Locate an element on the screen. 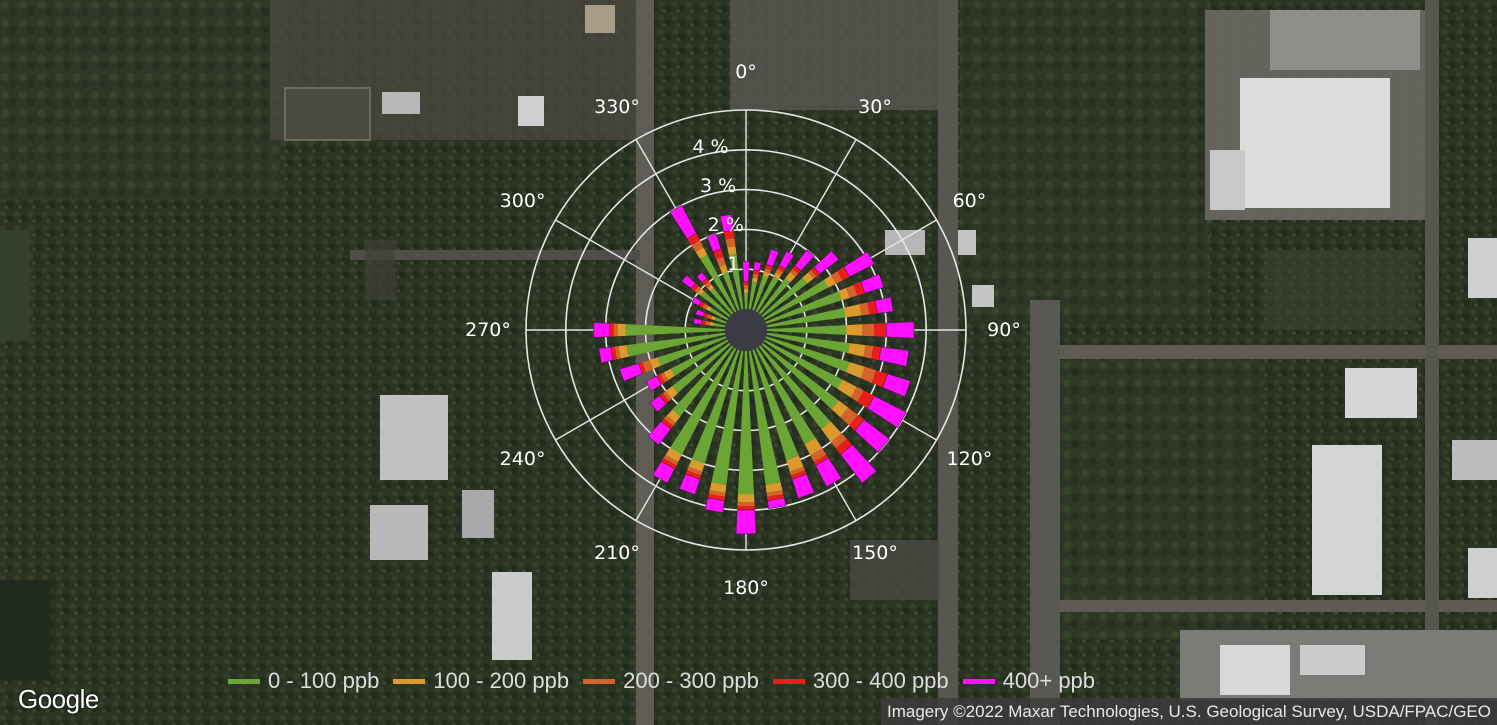 Image resolution: width=1497 pixels, height=725 pixels. legend-item: 100 - 200 ppb is located at coordinates (481, 681).